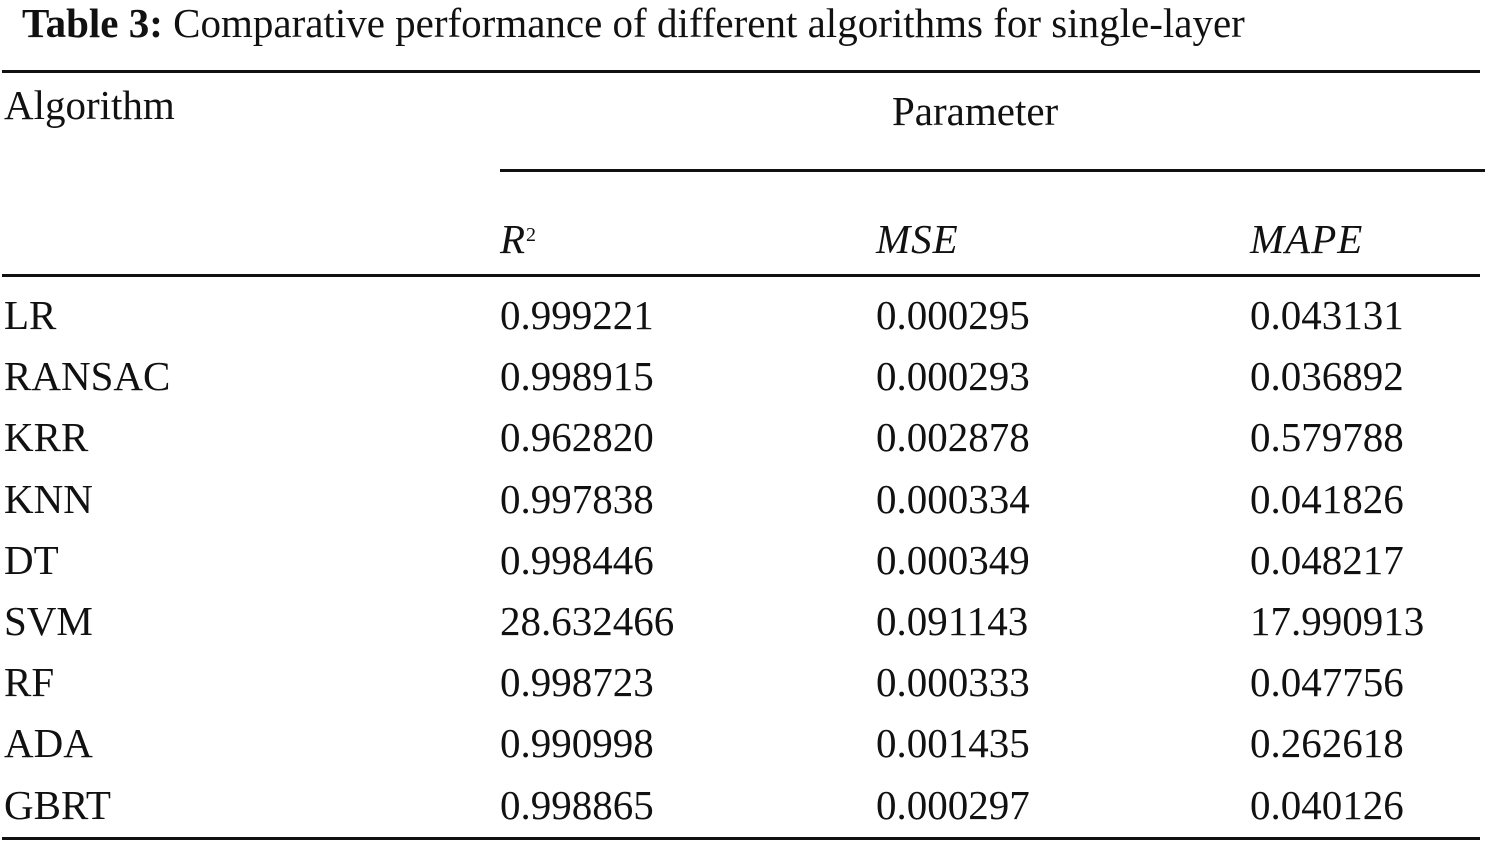 The height and width of the screenshot is (844, 1489). Describe the element at coordinates (577, 743) in the screenshot. I see `cell-r2: 0.990998` at that location.